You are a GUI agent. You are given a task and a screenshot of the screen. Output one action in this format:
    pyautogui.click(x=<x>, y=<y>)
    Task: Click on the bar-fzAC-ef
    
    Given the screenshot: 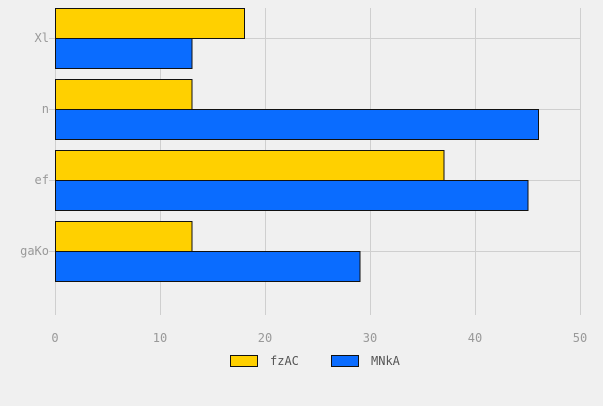 What is the action you would take?
    pyautogui.click(x=250, y=165)
    